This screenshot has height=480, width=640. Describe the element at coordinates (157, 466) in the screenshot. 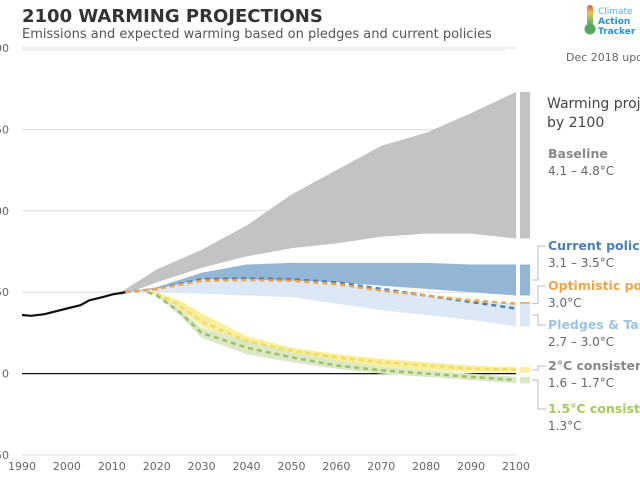

I see `x-tick-label: 2020` at that location.